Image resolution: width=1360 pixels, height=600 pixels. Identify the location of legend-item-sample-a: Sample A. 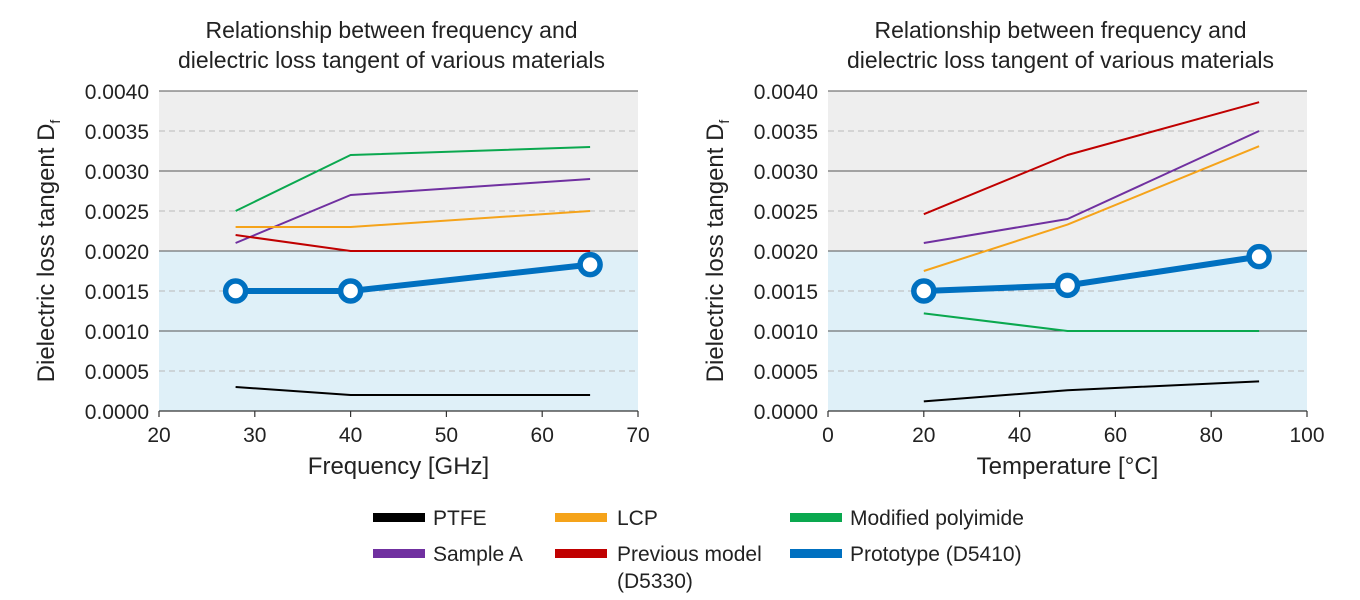
(448, 554).